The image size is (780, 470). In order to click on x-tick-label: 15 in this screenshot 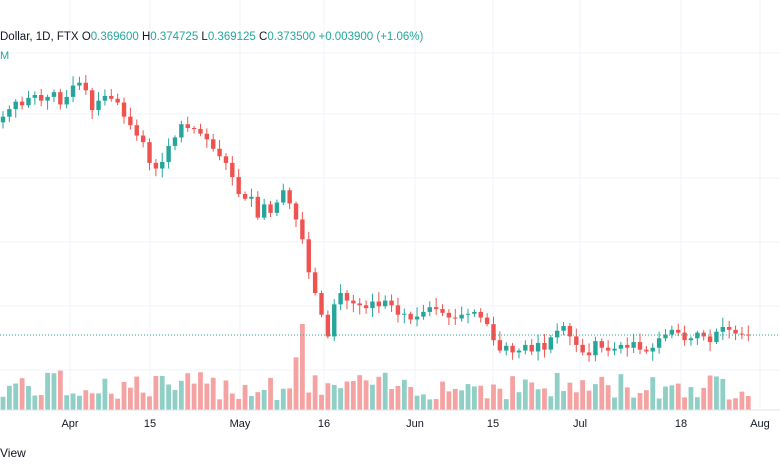, I will do `click(150, 424)`.